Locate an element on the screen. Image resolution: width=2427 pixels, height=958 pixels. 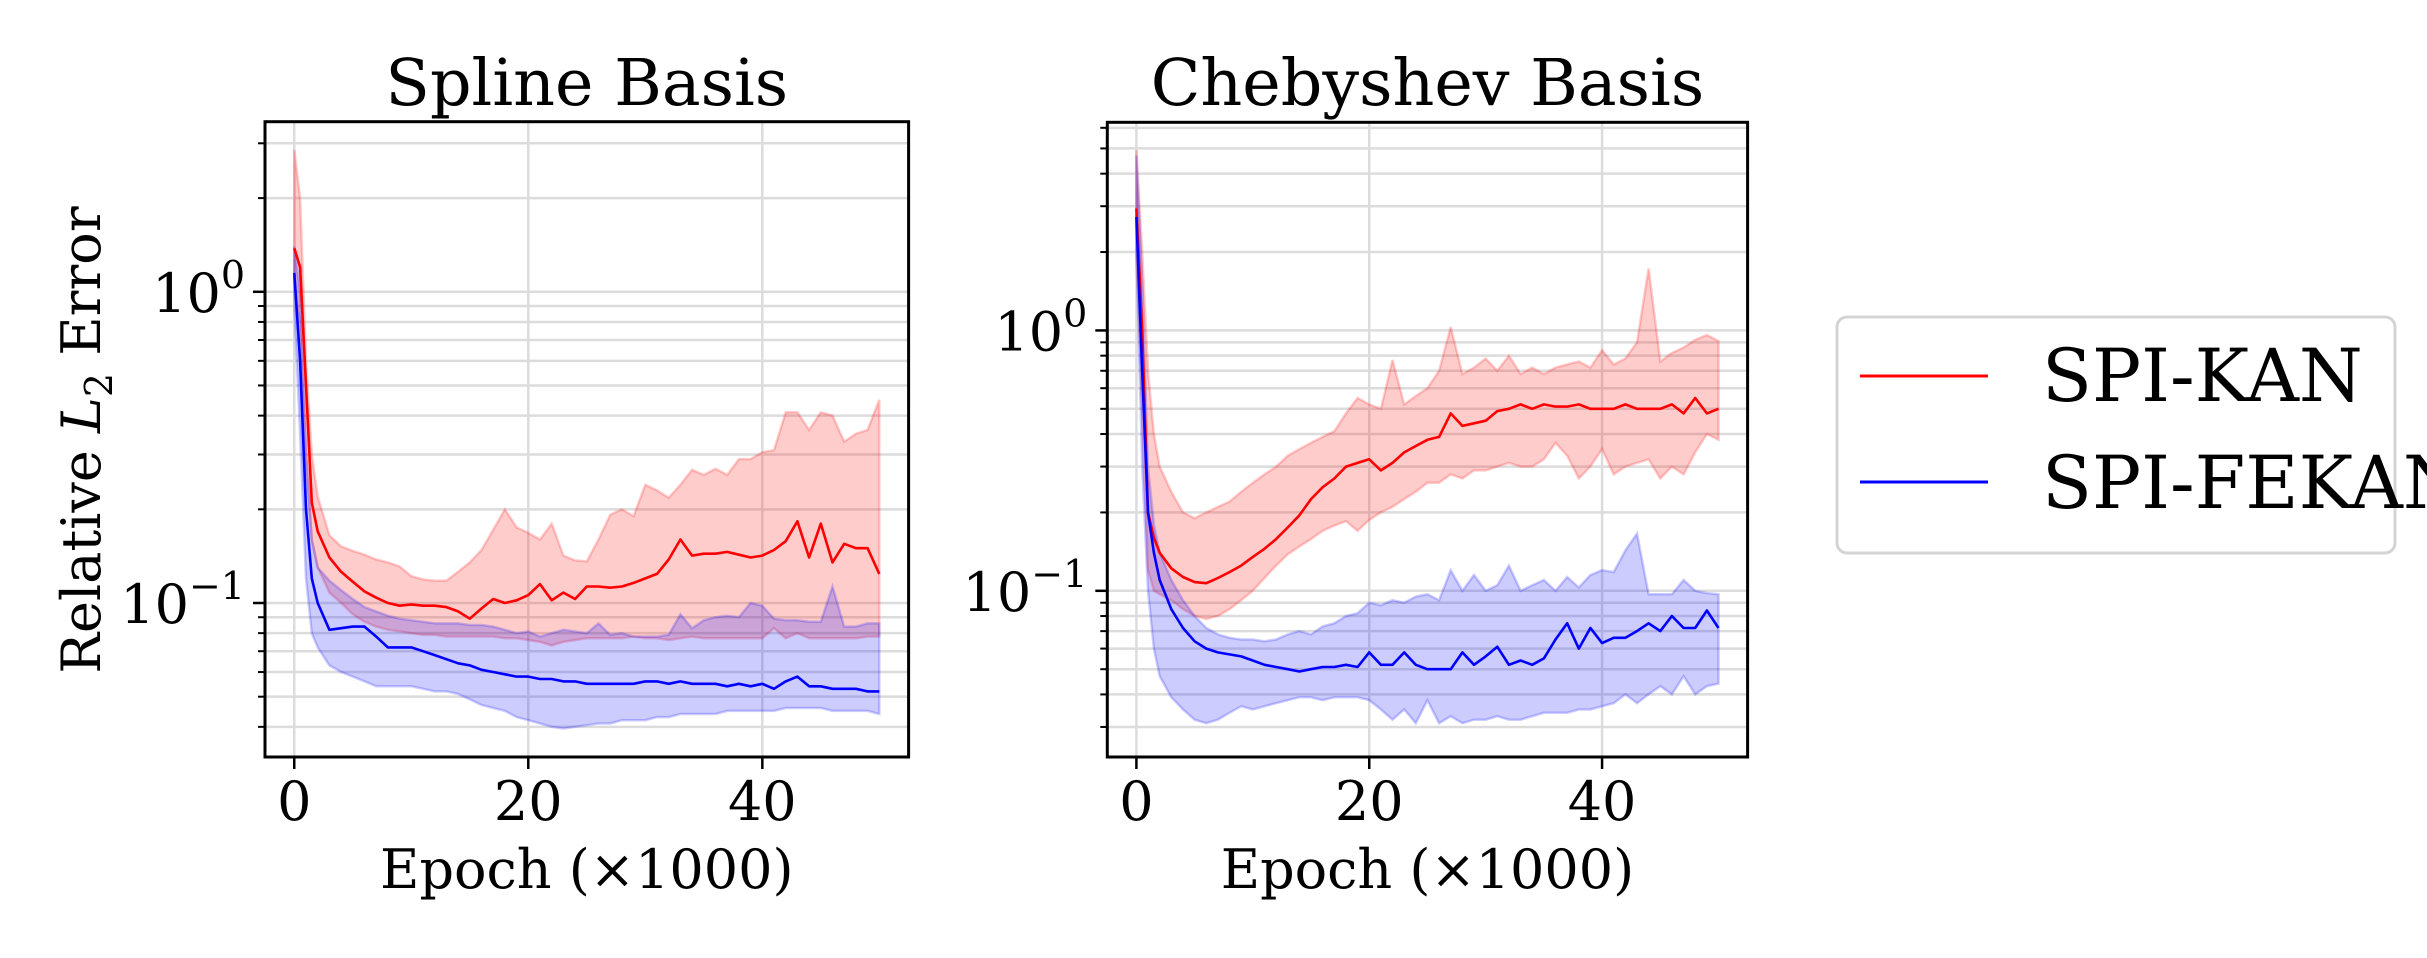
y-axis-label-subscript: 2 is located at coordinates (99, 385).